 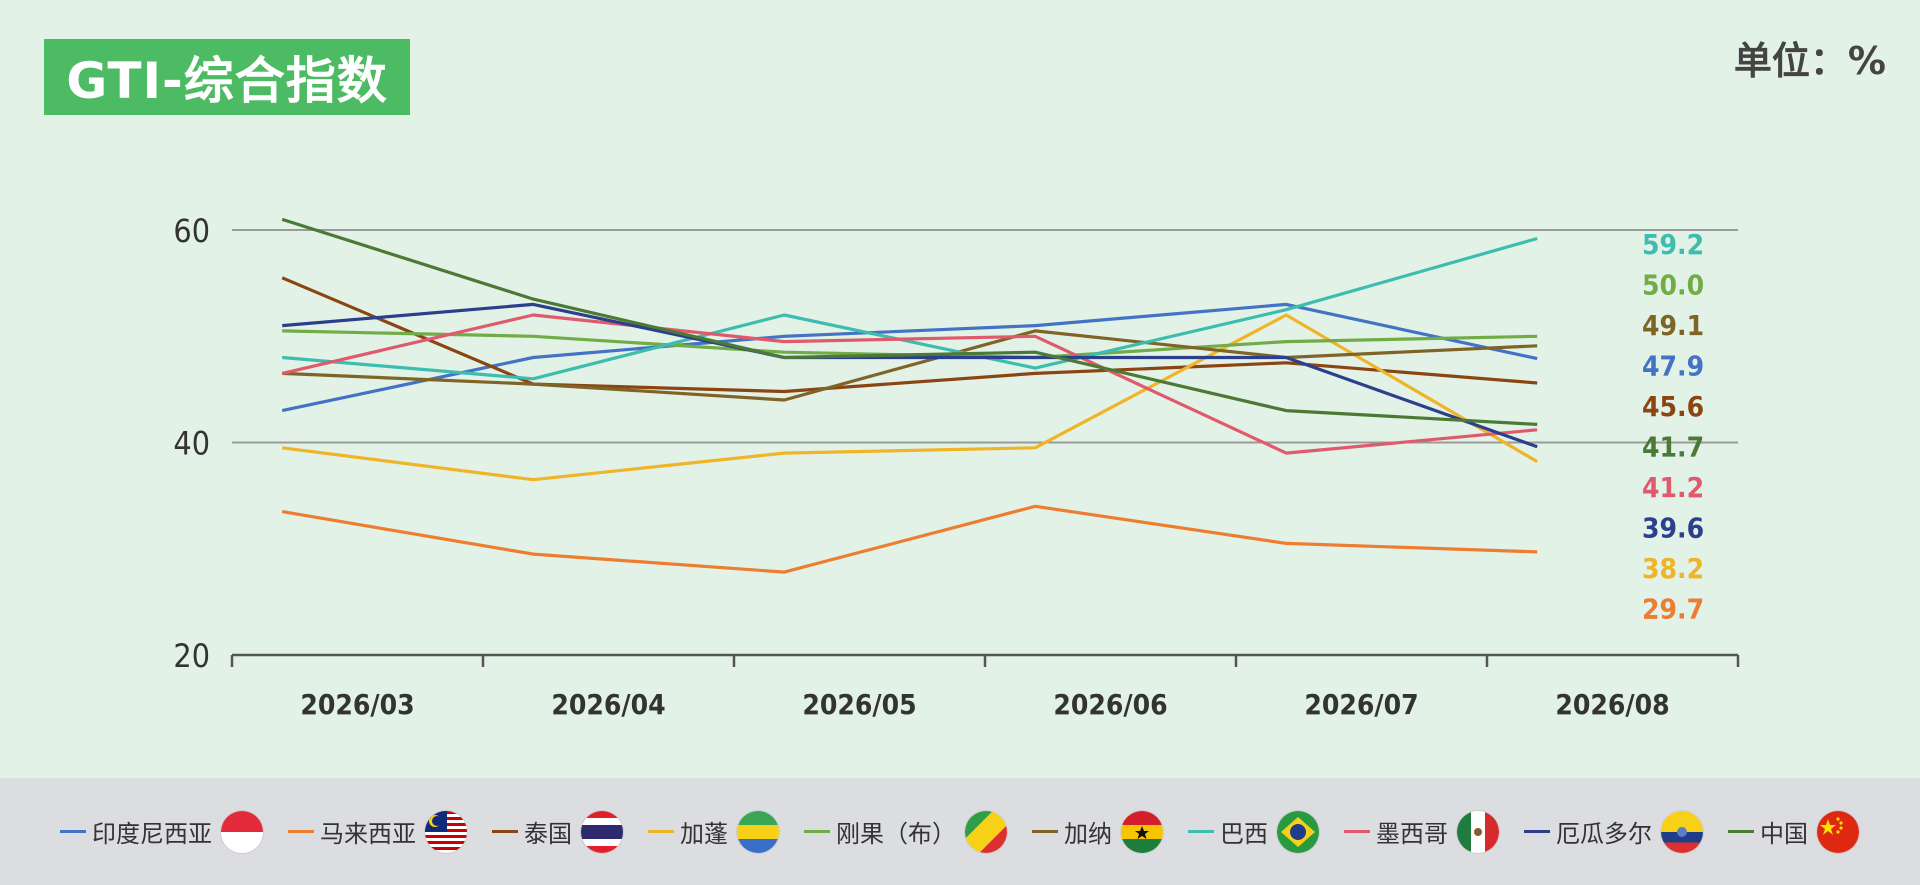 I want to click on end-value-label: 47.9, so click(x=1673, y=366).